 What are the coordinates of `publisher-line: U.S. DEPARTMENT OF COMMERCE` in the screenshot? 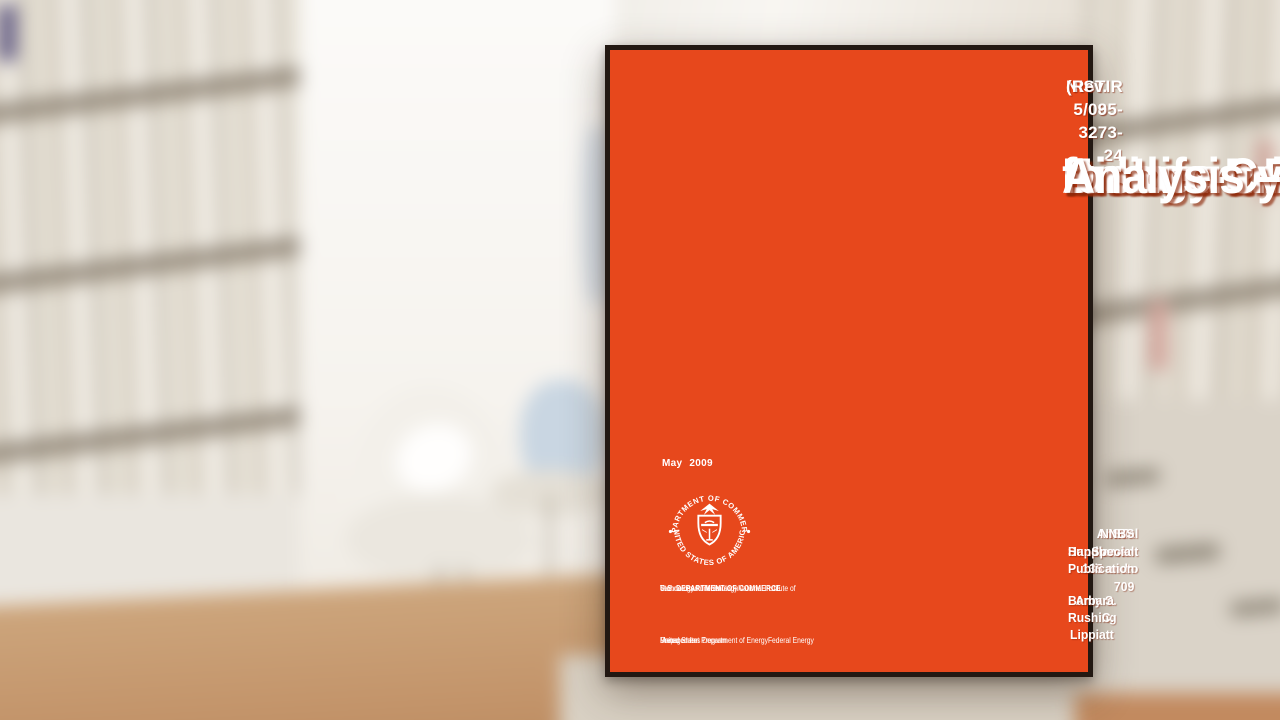 It's located at (720, 588).